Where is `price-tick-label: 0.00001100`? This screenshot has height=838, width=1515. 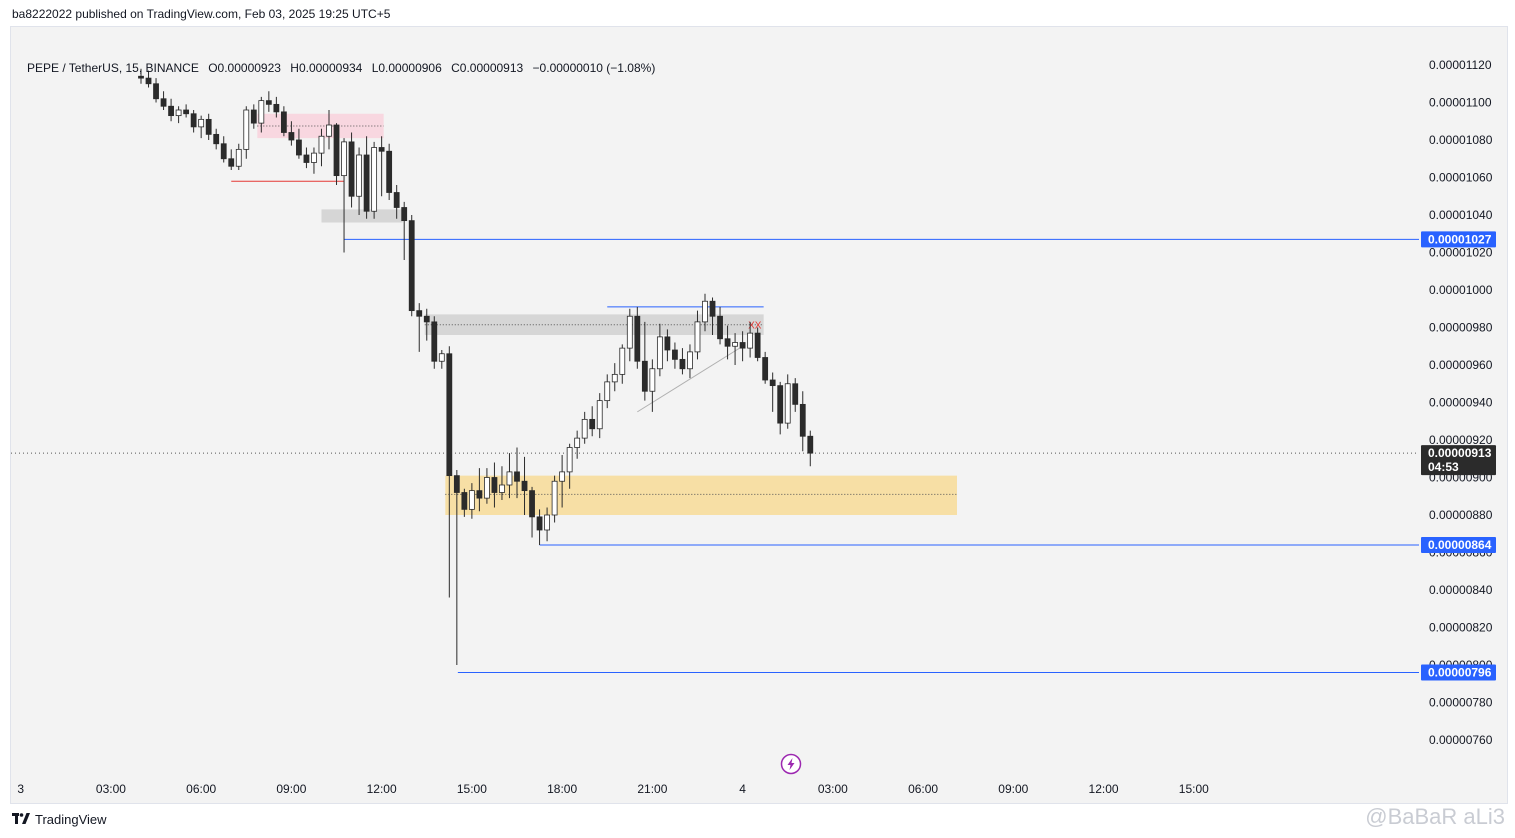 price-tick-label: 0.00001100 is located at coordinates (1460, 103).